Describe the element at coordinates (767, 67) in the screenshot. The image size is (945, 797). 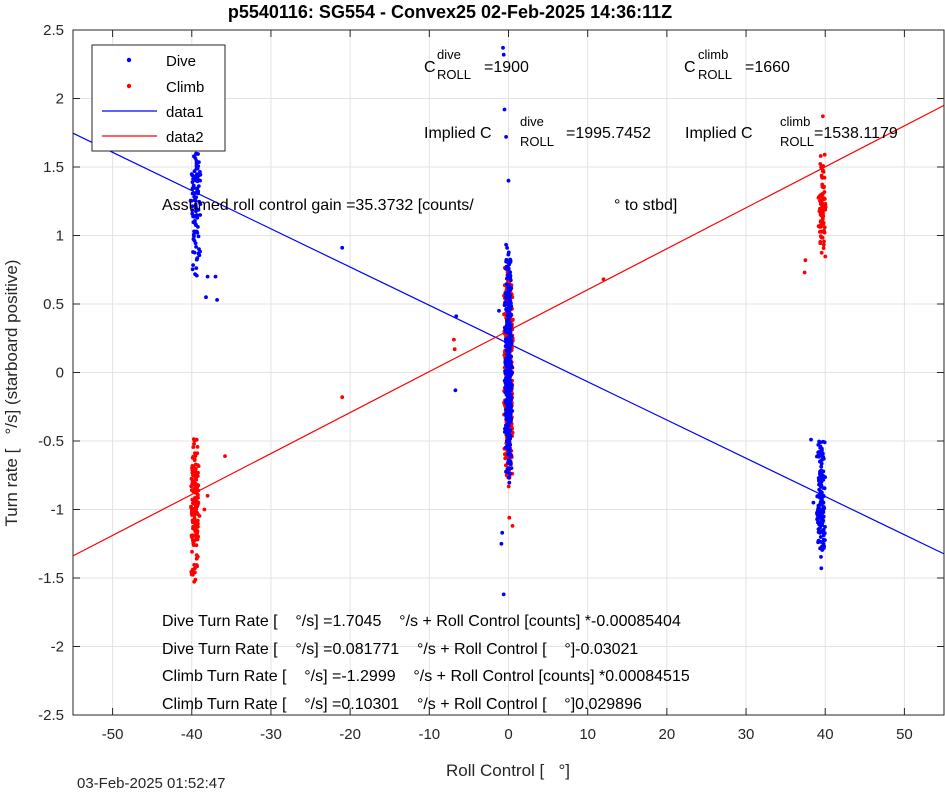
I see `c-climb-value: =1660` at that location.